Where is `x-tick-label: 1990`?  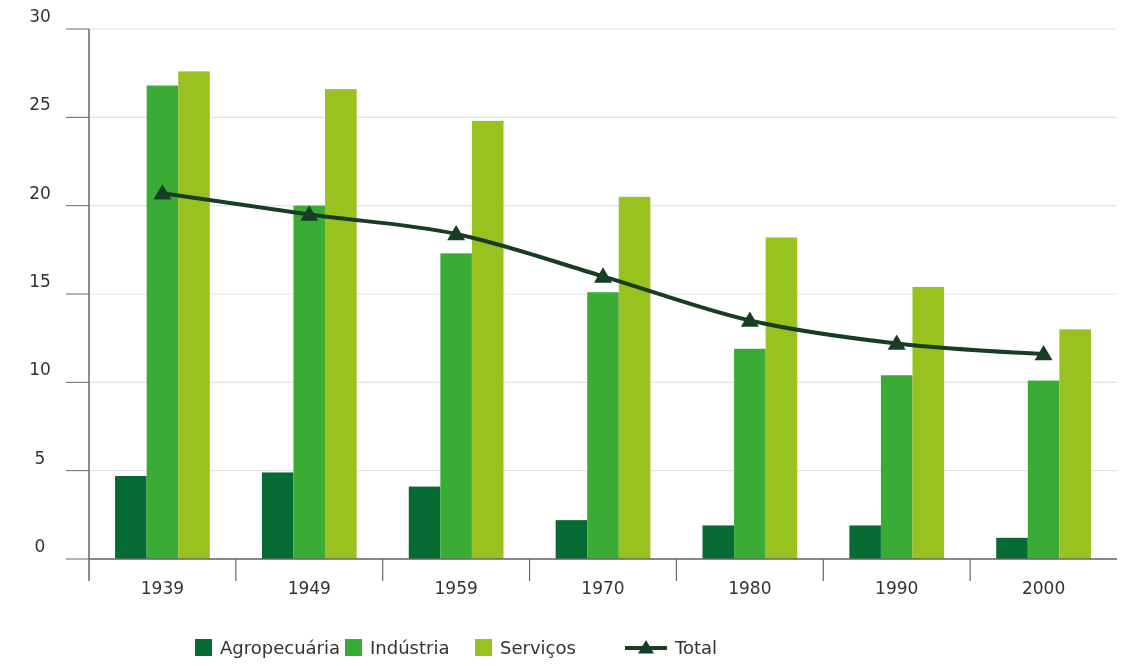 x-tick-label: 1990 is located at coordinates (897, 588).